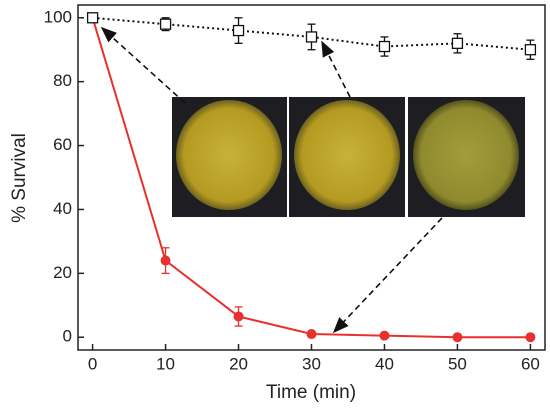 The image size is (550, 411). Describe the element at coordinates (311, 392) in the screenshot. I see `x-axis-label: Time (min)` at that location.